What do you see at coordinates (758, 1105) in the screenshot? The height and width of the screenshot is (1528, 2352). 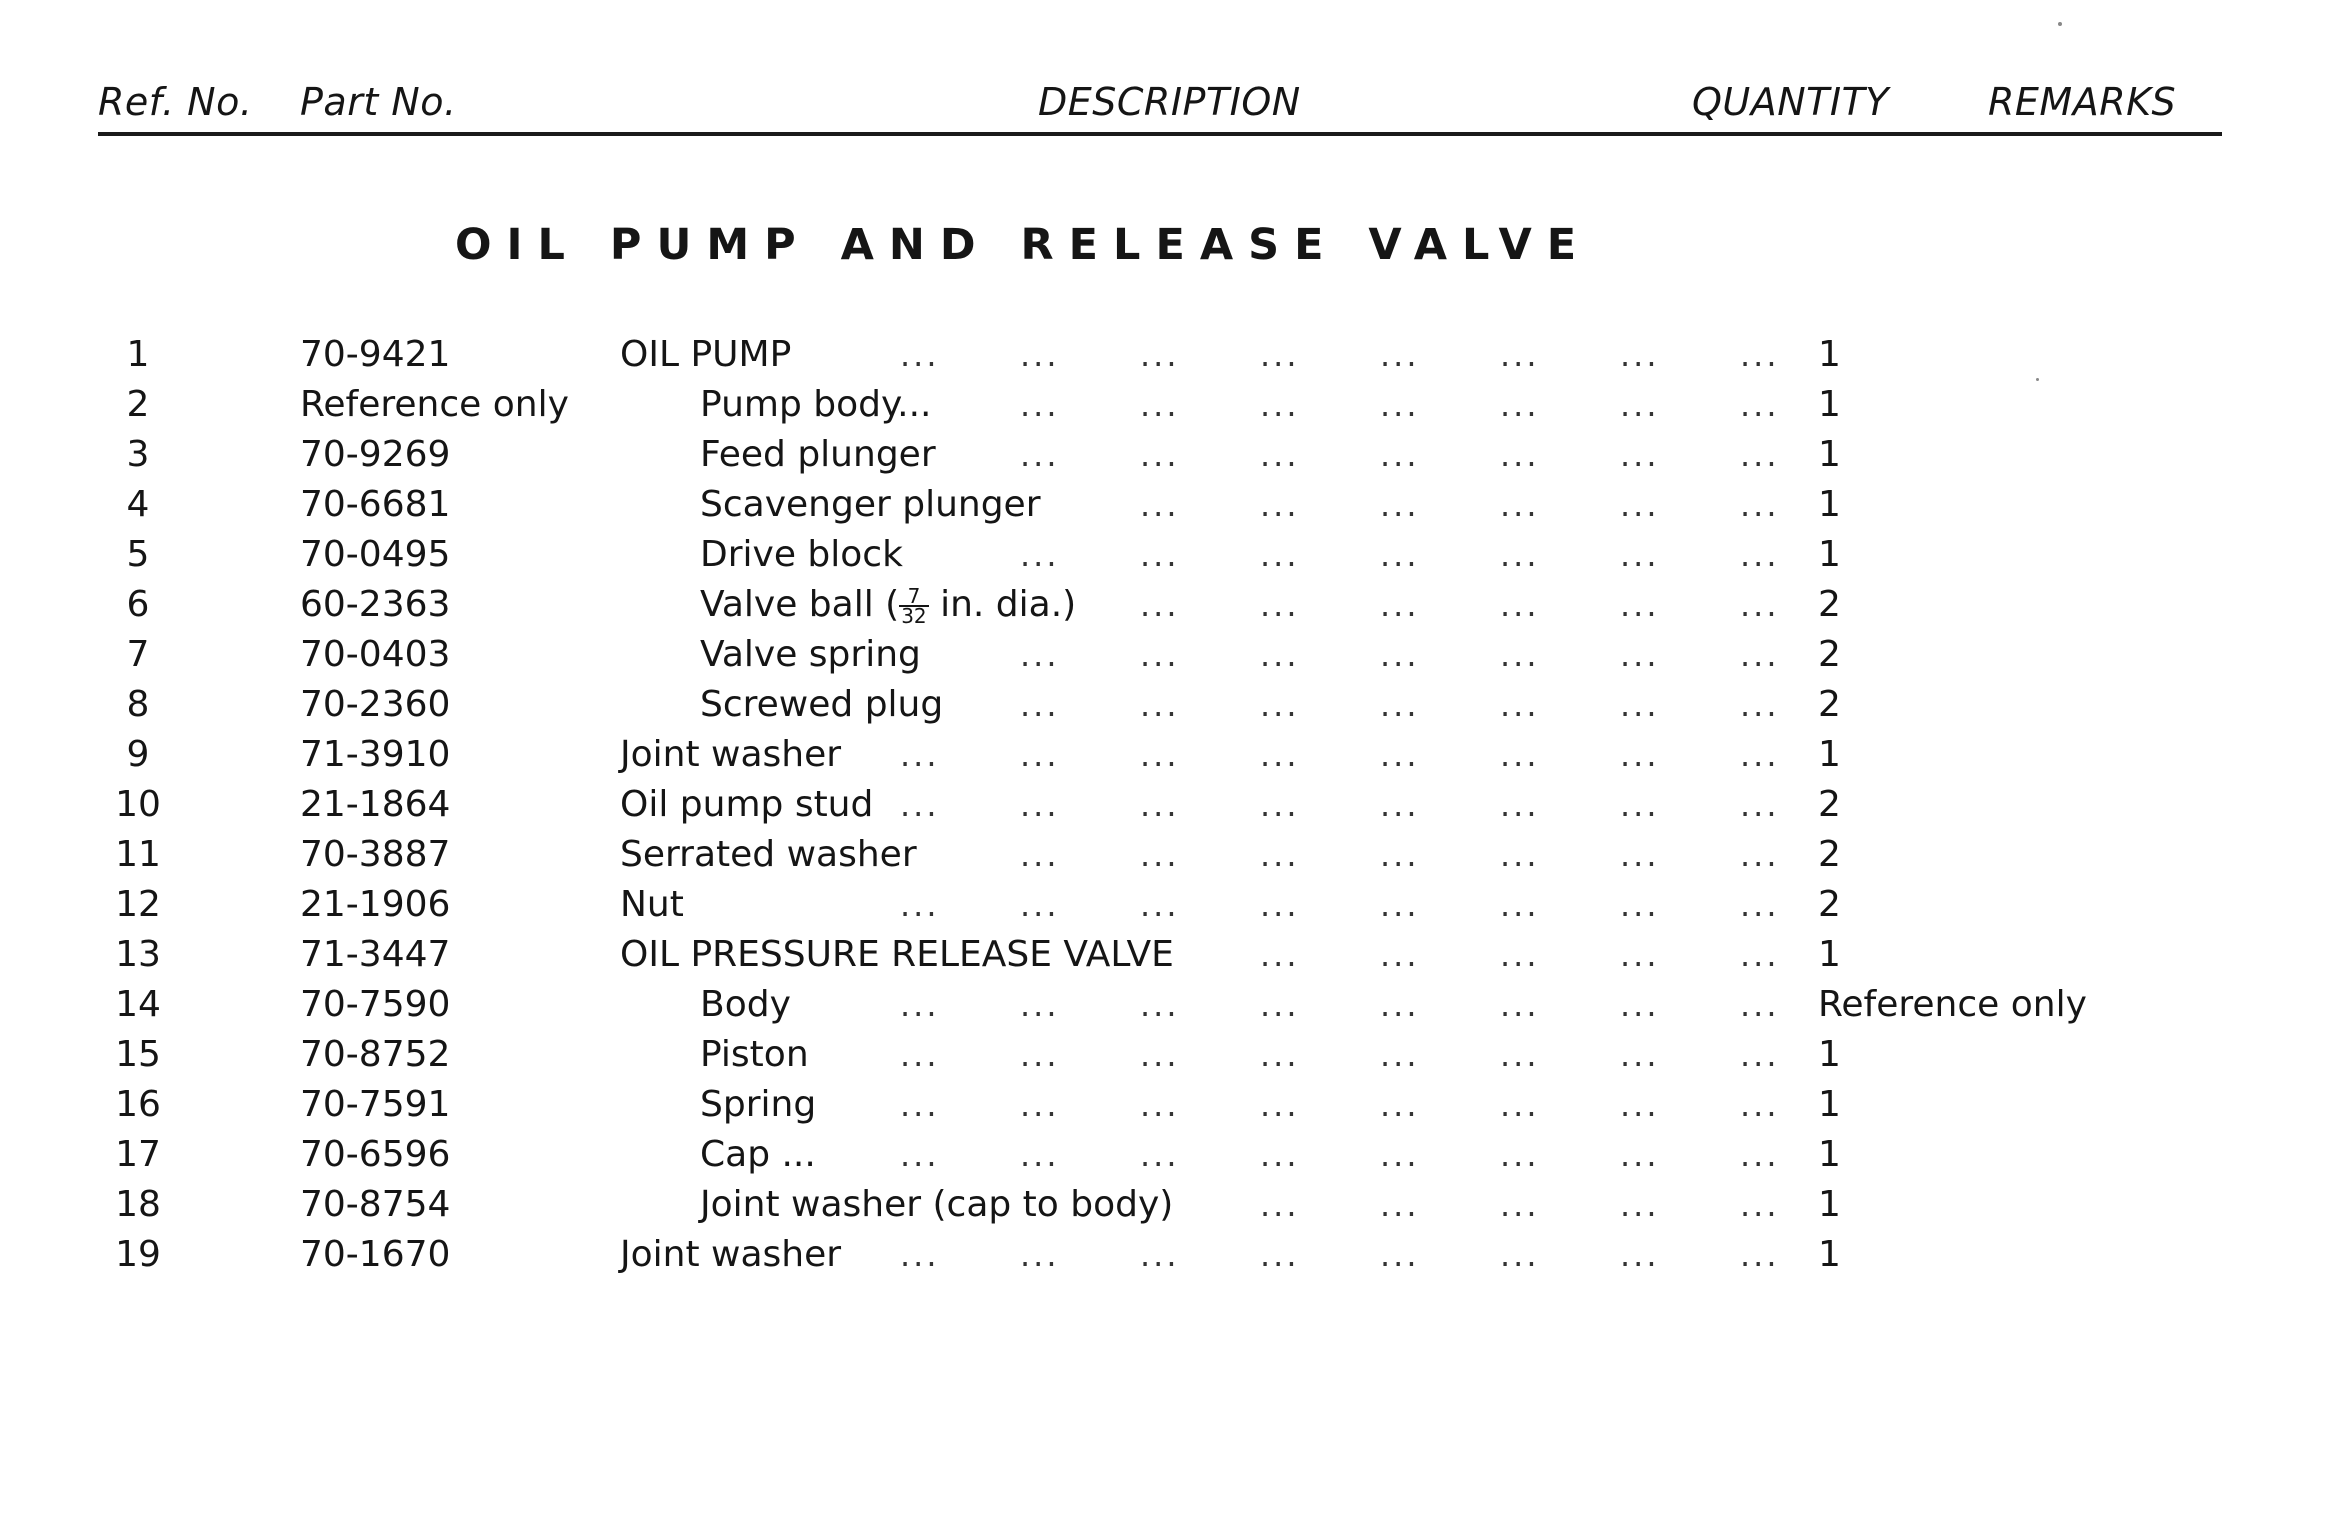 I see `part-description: Spring` at bounding box center [758, 1105].